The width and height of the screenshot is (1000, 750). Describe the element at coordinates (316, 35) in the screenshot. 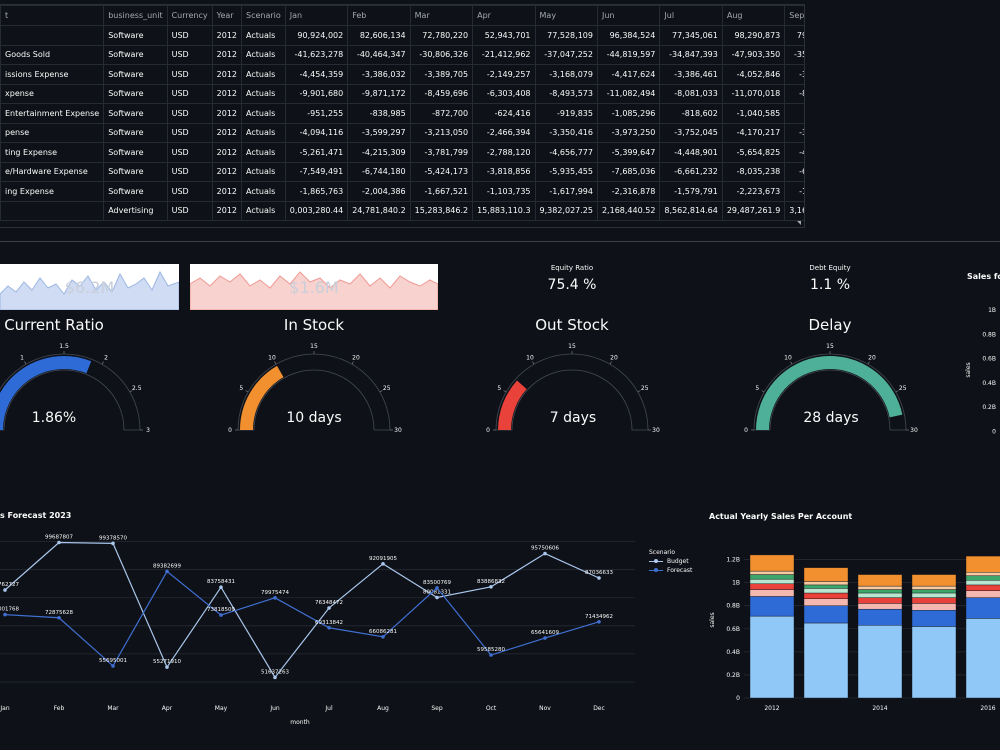

I see `table-cell: 90,924,002` at that location.